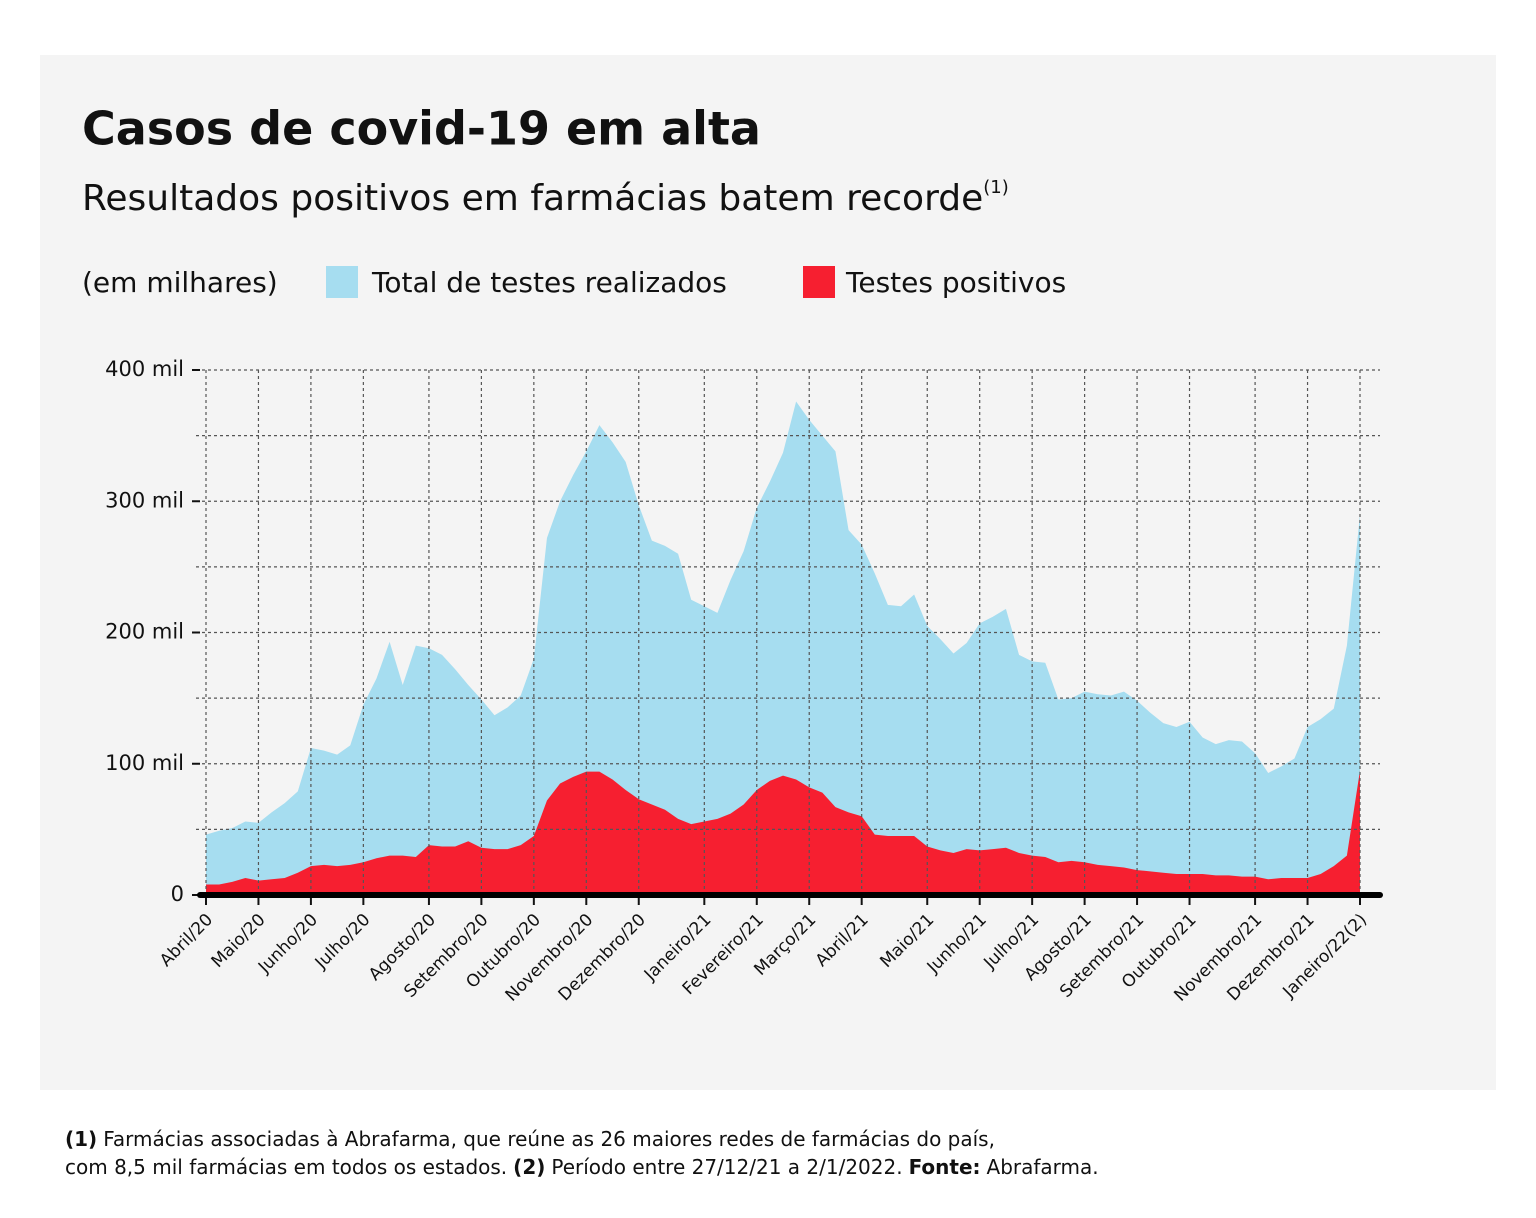 This screenshot has height=1218, width=1536. Describe the element at coordinates (144, 632) in the screenshot. I see `y-tick-label: 200 mil` at that location.